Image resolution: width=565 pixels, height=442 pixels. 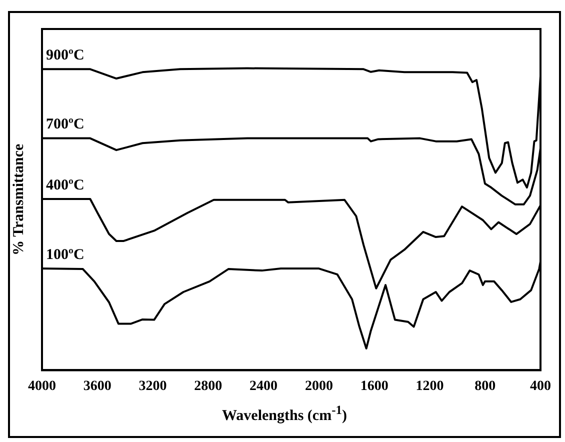 What do you see at coordinates (65, 185) in the screenshot?
I see `series-label: 400ºC` at bounding box center [65, 185].